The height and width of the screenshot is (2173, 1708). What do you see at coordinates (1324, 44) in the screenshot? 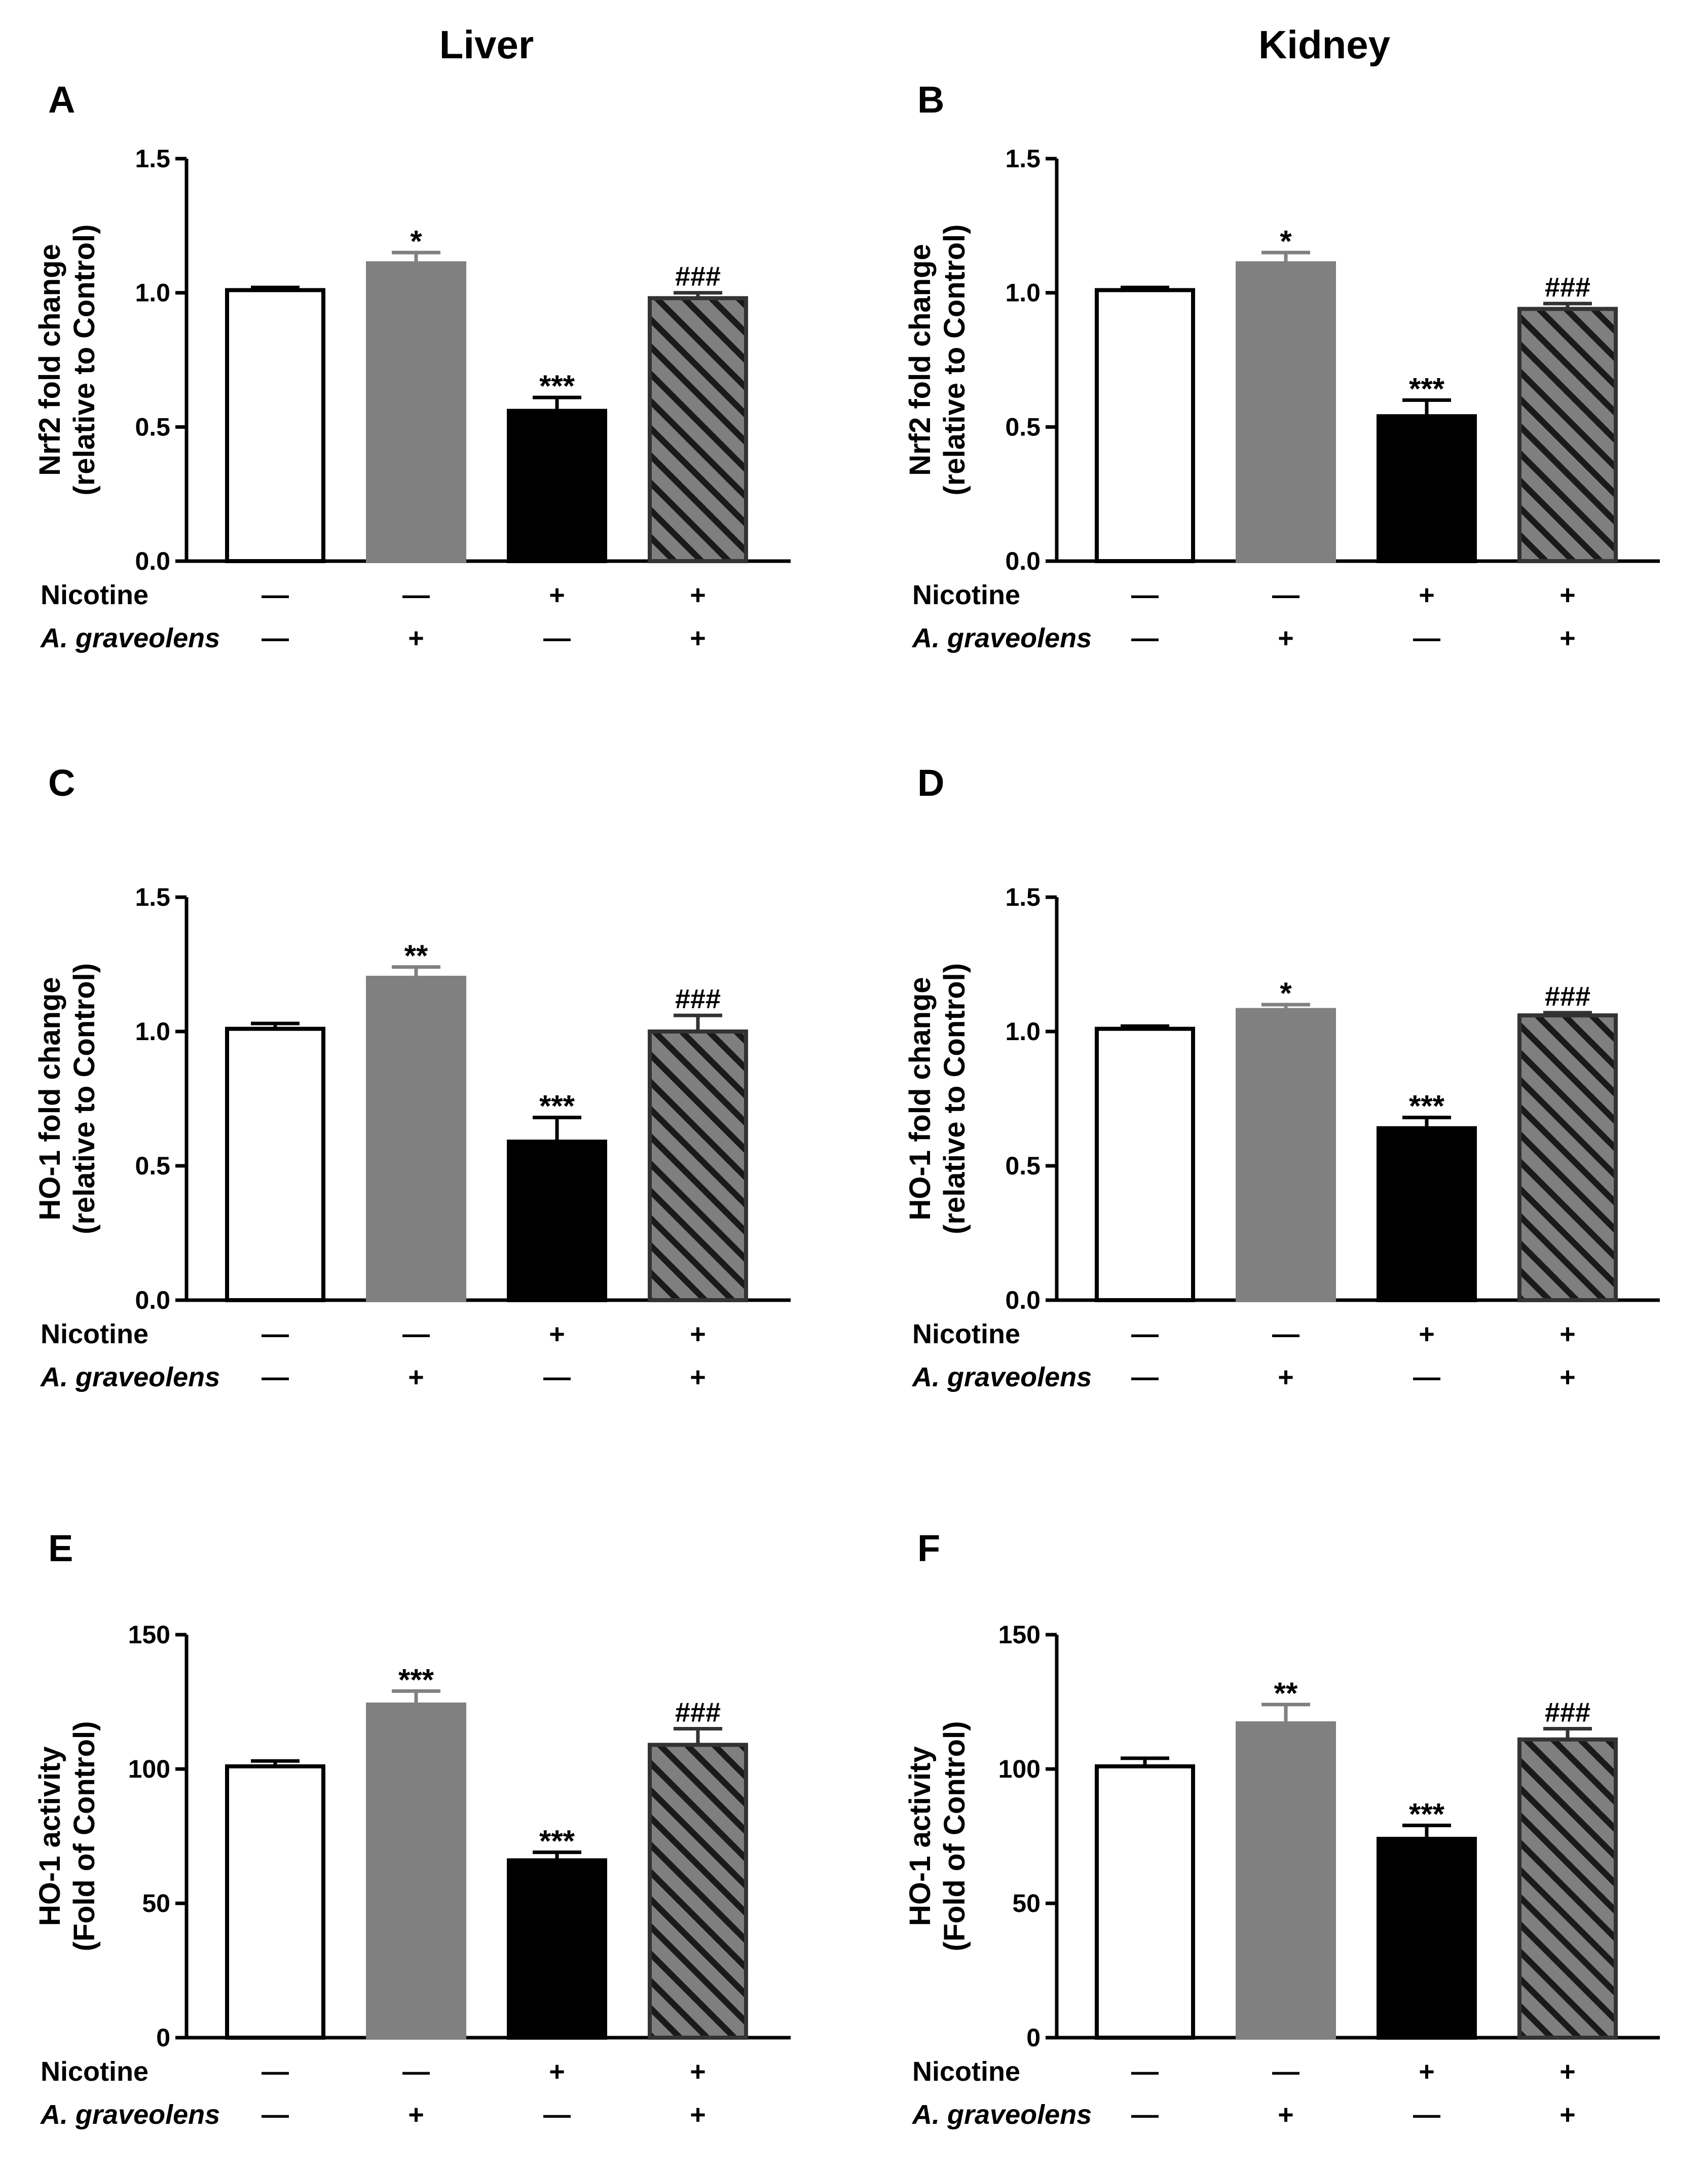
I see `column-title-kidney: Kidney` at bounding box center [1324, 44].